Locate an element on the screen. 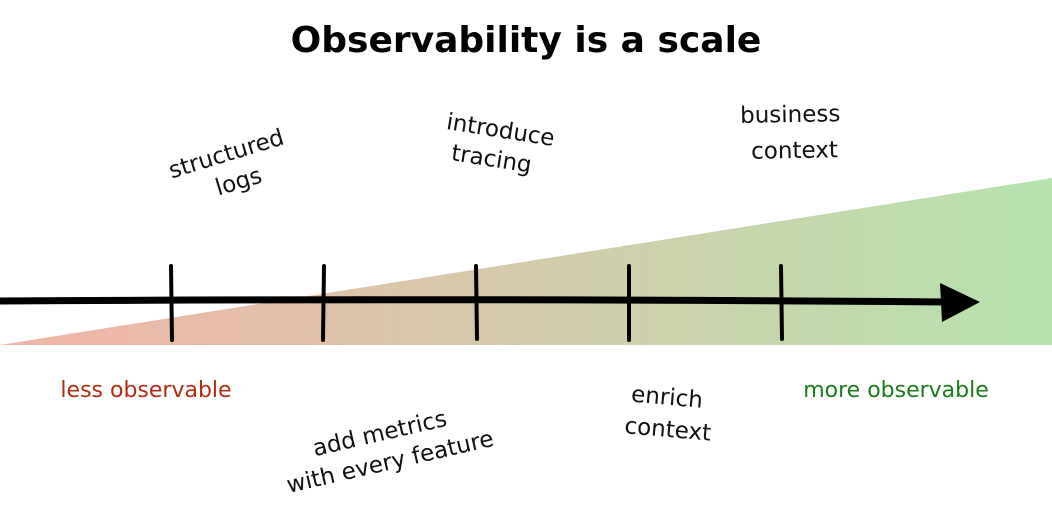 This screenshot has width=1052, height=505. svg-text: structured logs is located at coordinates (234, 167).